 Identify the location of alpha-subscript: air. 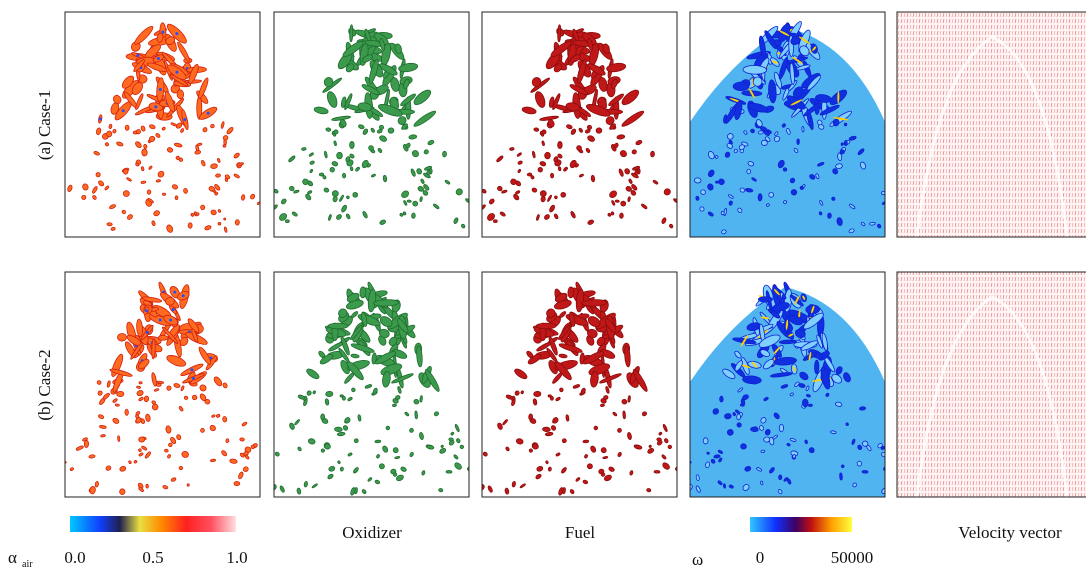
(27, 564).